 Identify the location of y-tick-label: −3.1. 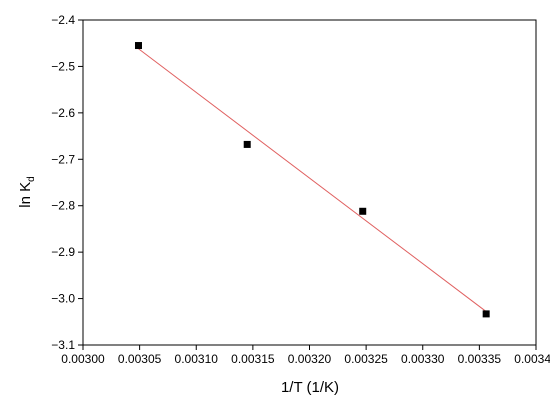
(63, 345).